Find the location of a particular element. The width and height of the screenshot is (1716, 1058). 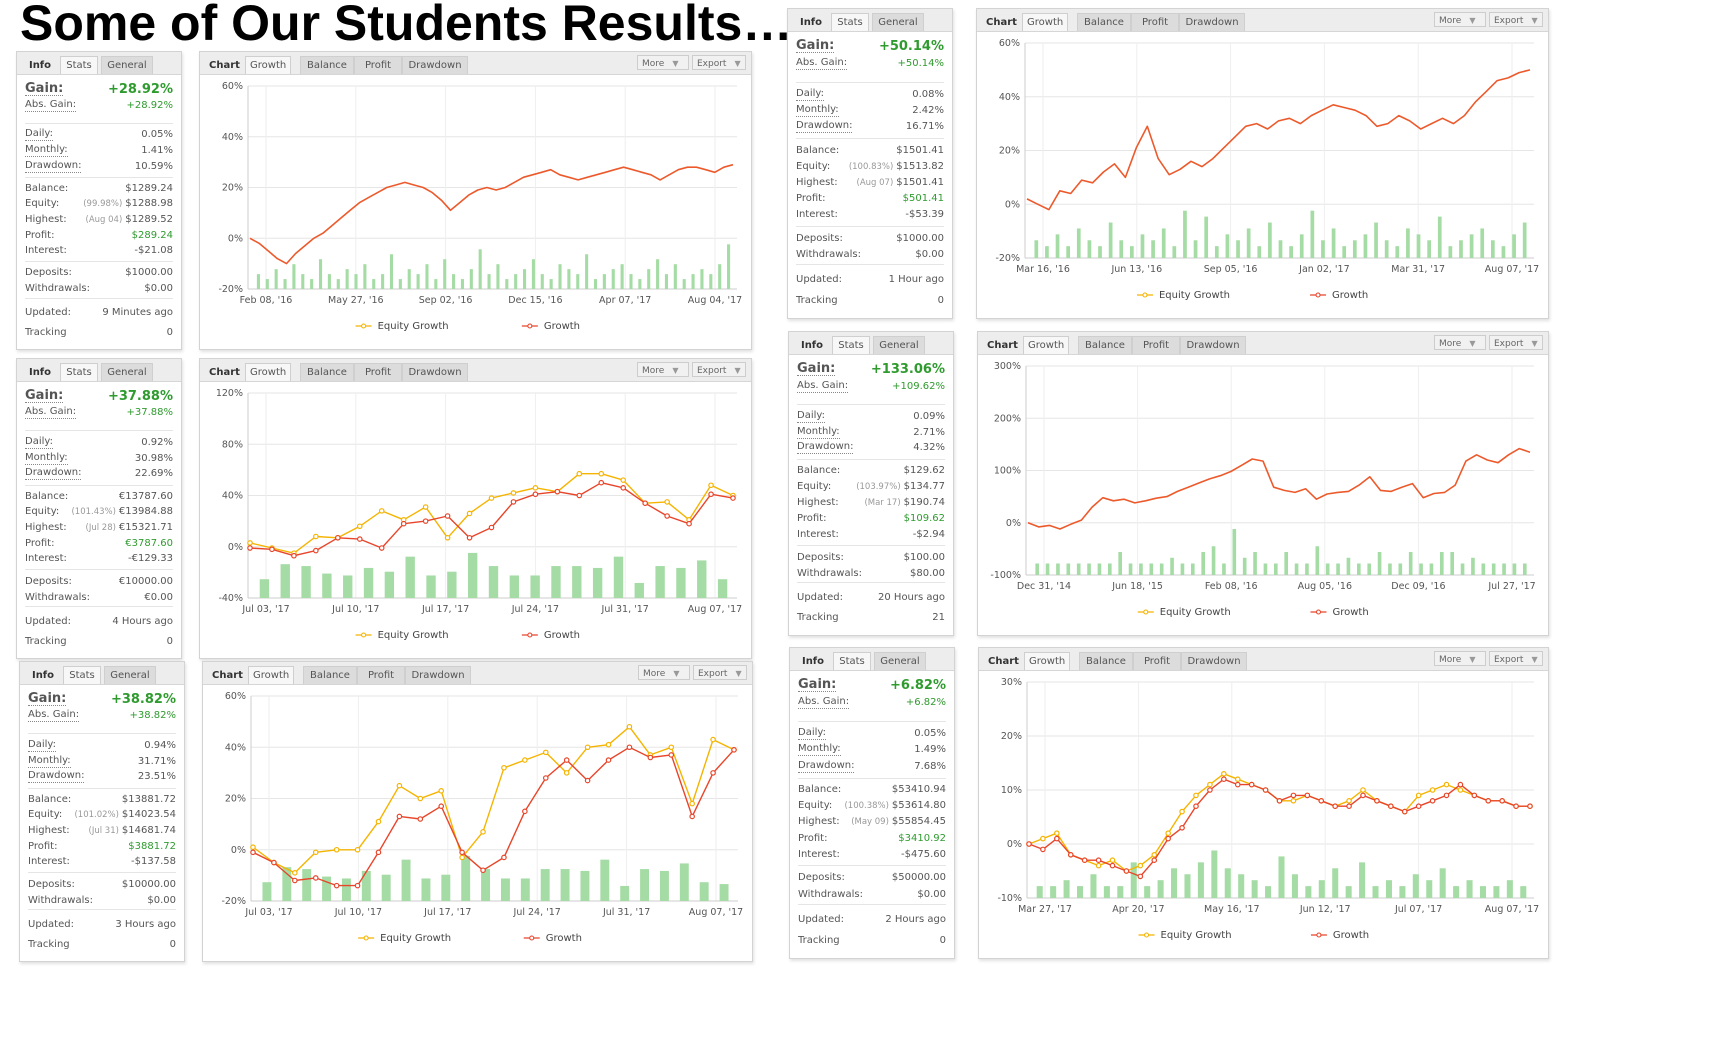

stat-value: +28.92% is located at coordinates (140, 90).